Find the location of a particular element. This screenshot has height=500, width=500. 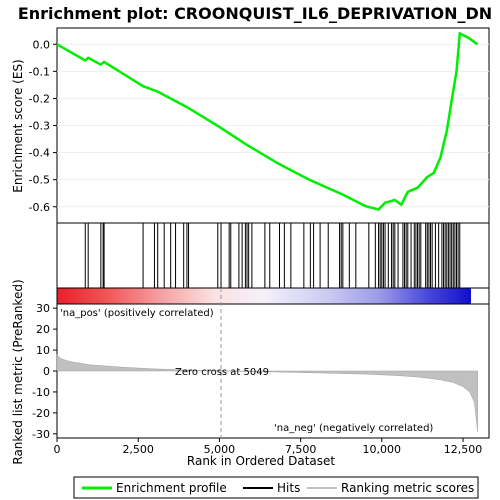

x-axis-label: Rank in Ordered Dataset is located at coordinates (261, 461).